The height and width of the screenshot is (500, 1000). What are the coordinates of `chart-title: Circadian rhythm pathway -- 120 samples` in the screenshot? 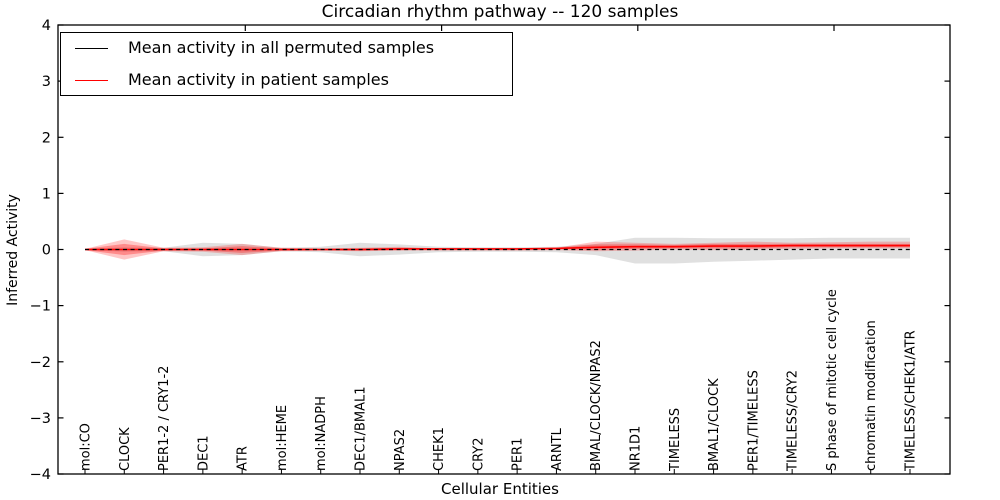 It's located at (500, 12).